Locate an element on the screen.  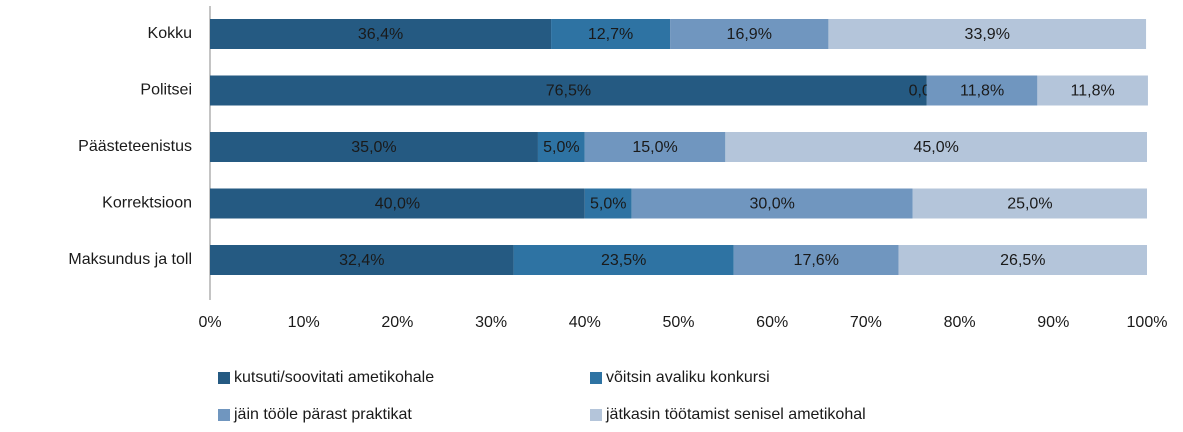
y-tick-label: Maksundus ja toll is located at coordinates (130, 259).